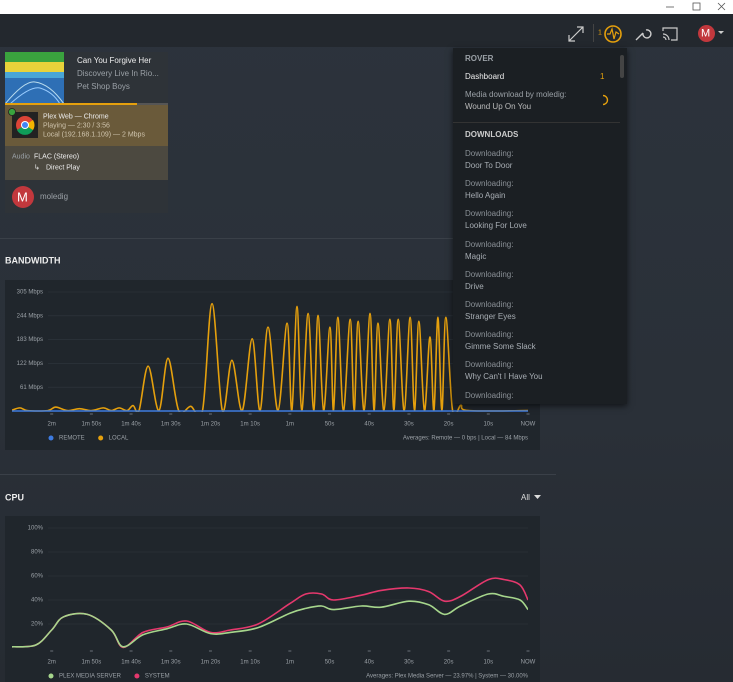 The image size is (733, 682). I want to click on download-title: Magic, so click(476, 256).